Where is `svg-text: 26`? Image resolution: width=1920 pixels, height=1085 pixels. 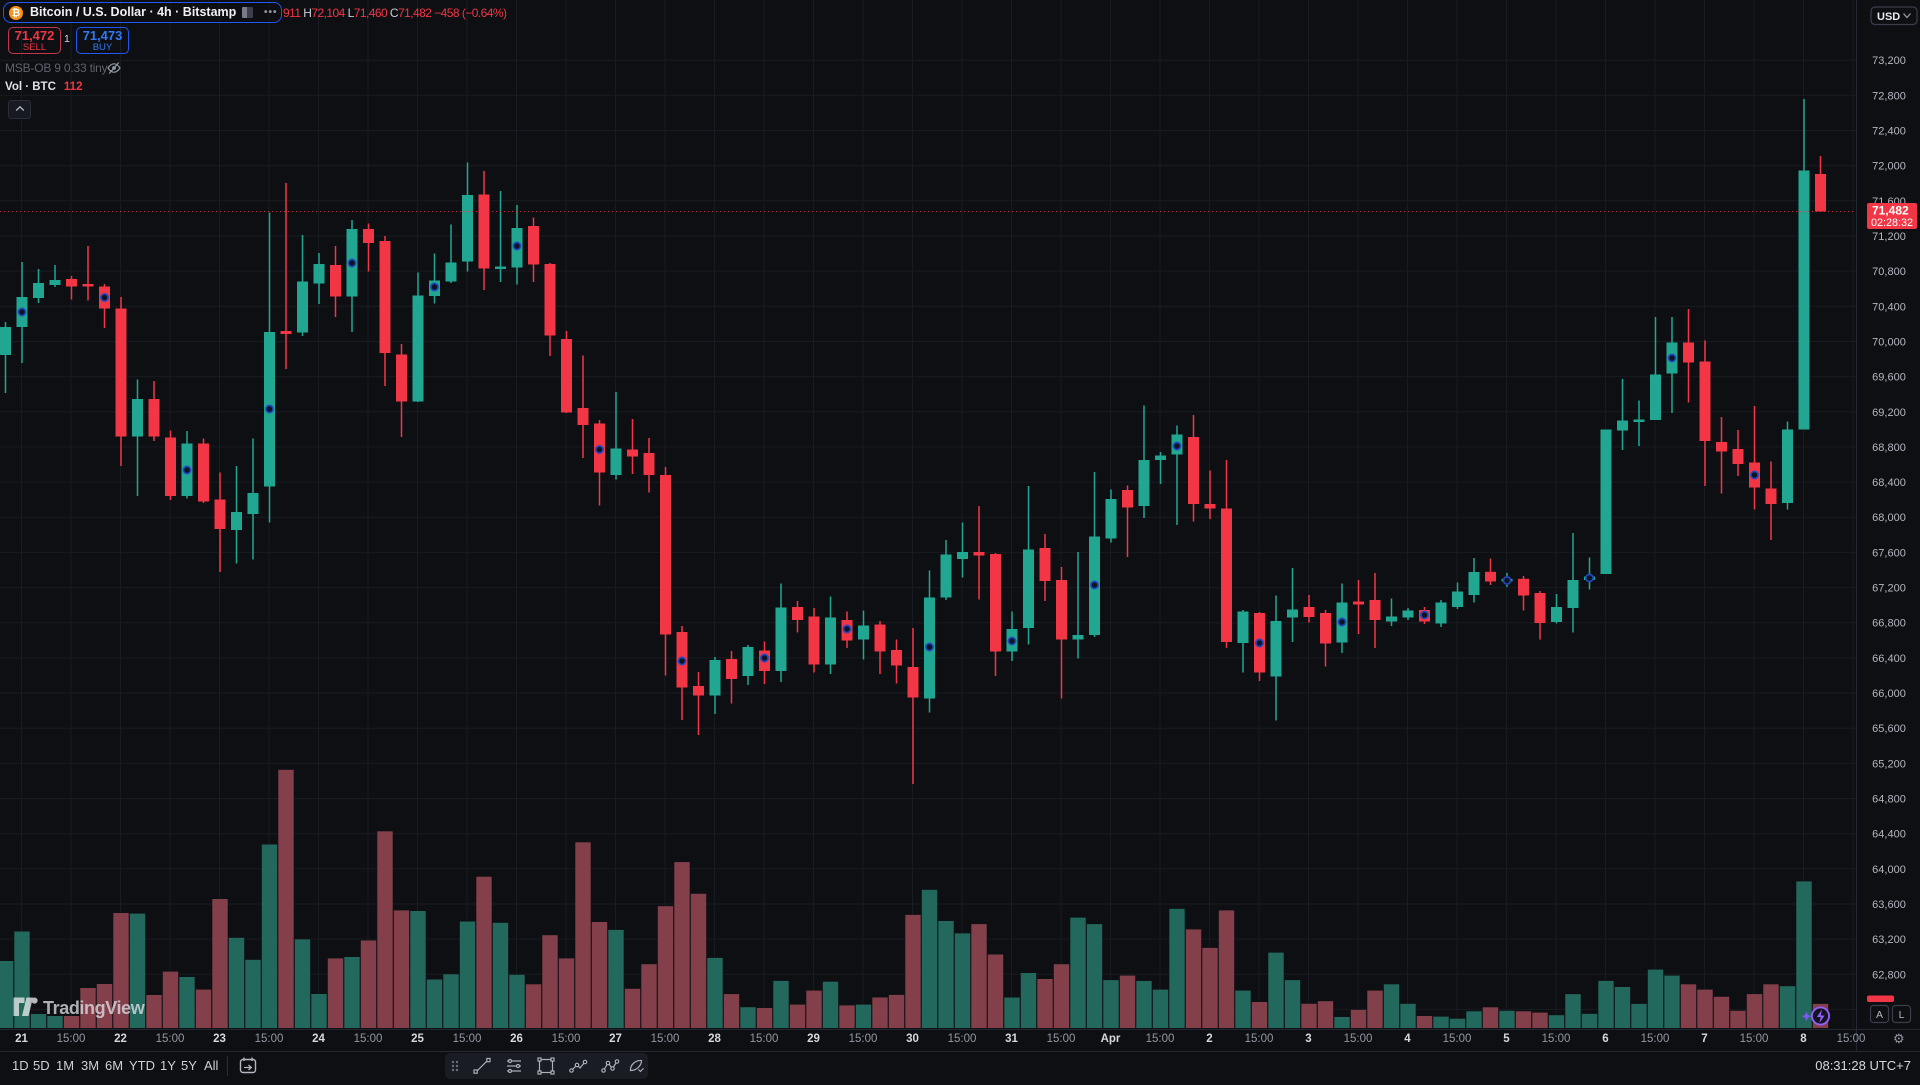 svg-text: 26 is located at coordinates (516, 1039).